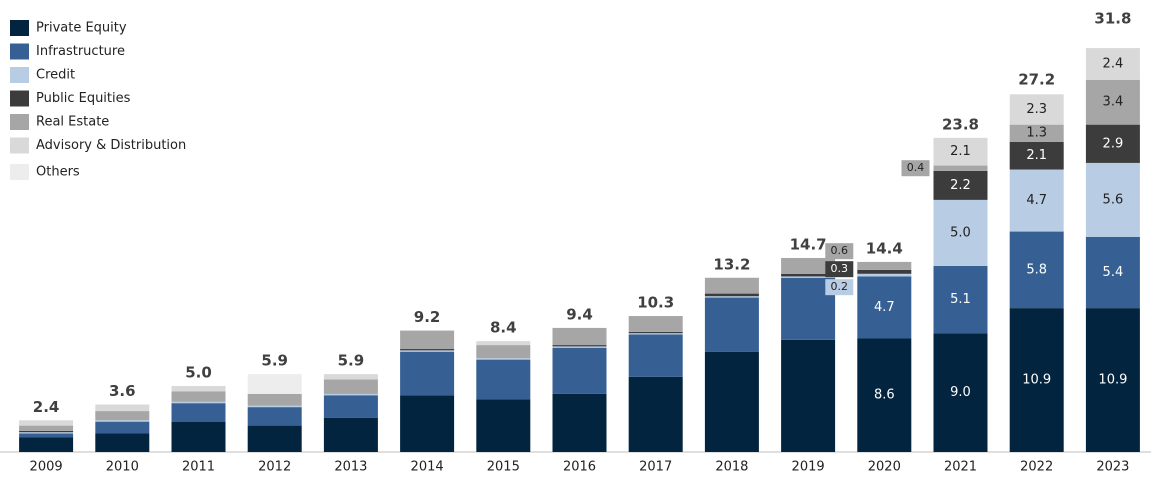  What do you see at coordinates (350, 467) in the screenshot?
I see `x-tick-label: 2013` at bounding box center [350, 467].